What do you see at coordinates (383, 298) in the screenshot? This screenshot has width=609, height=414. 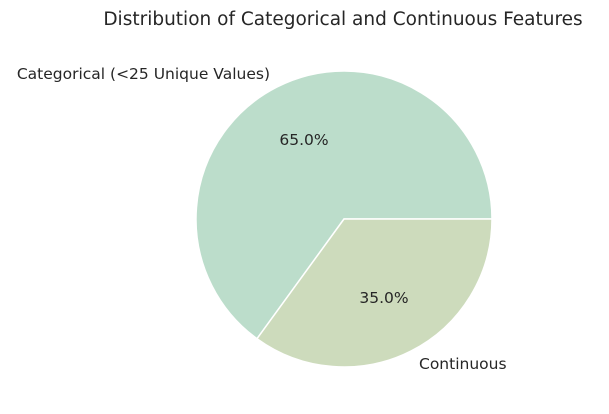 I see `slice-percent-2: 35.0%` at bounding box center [383, 298].